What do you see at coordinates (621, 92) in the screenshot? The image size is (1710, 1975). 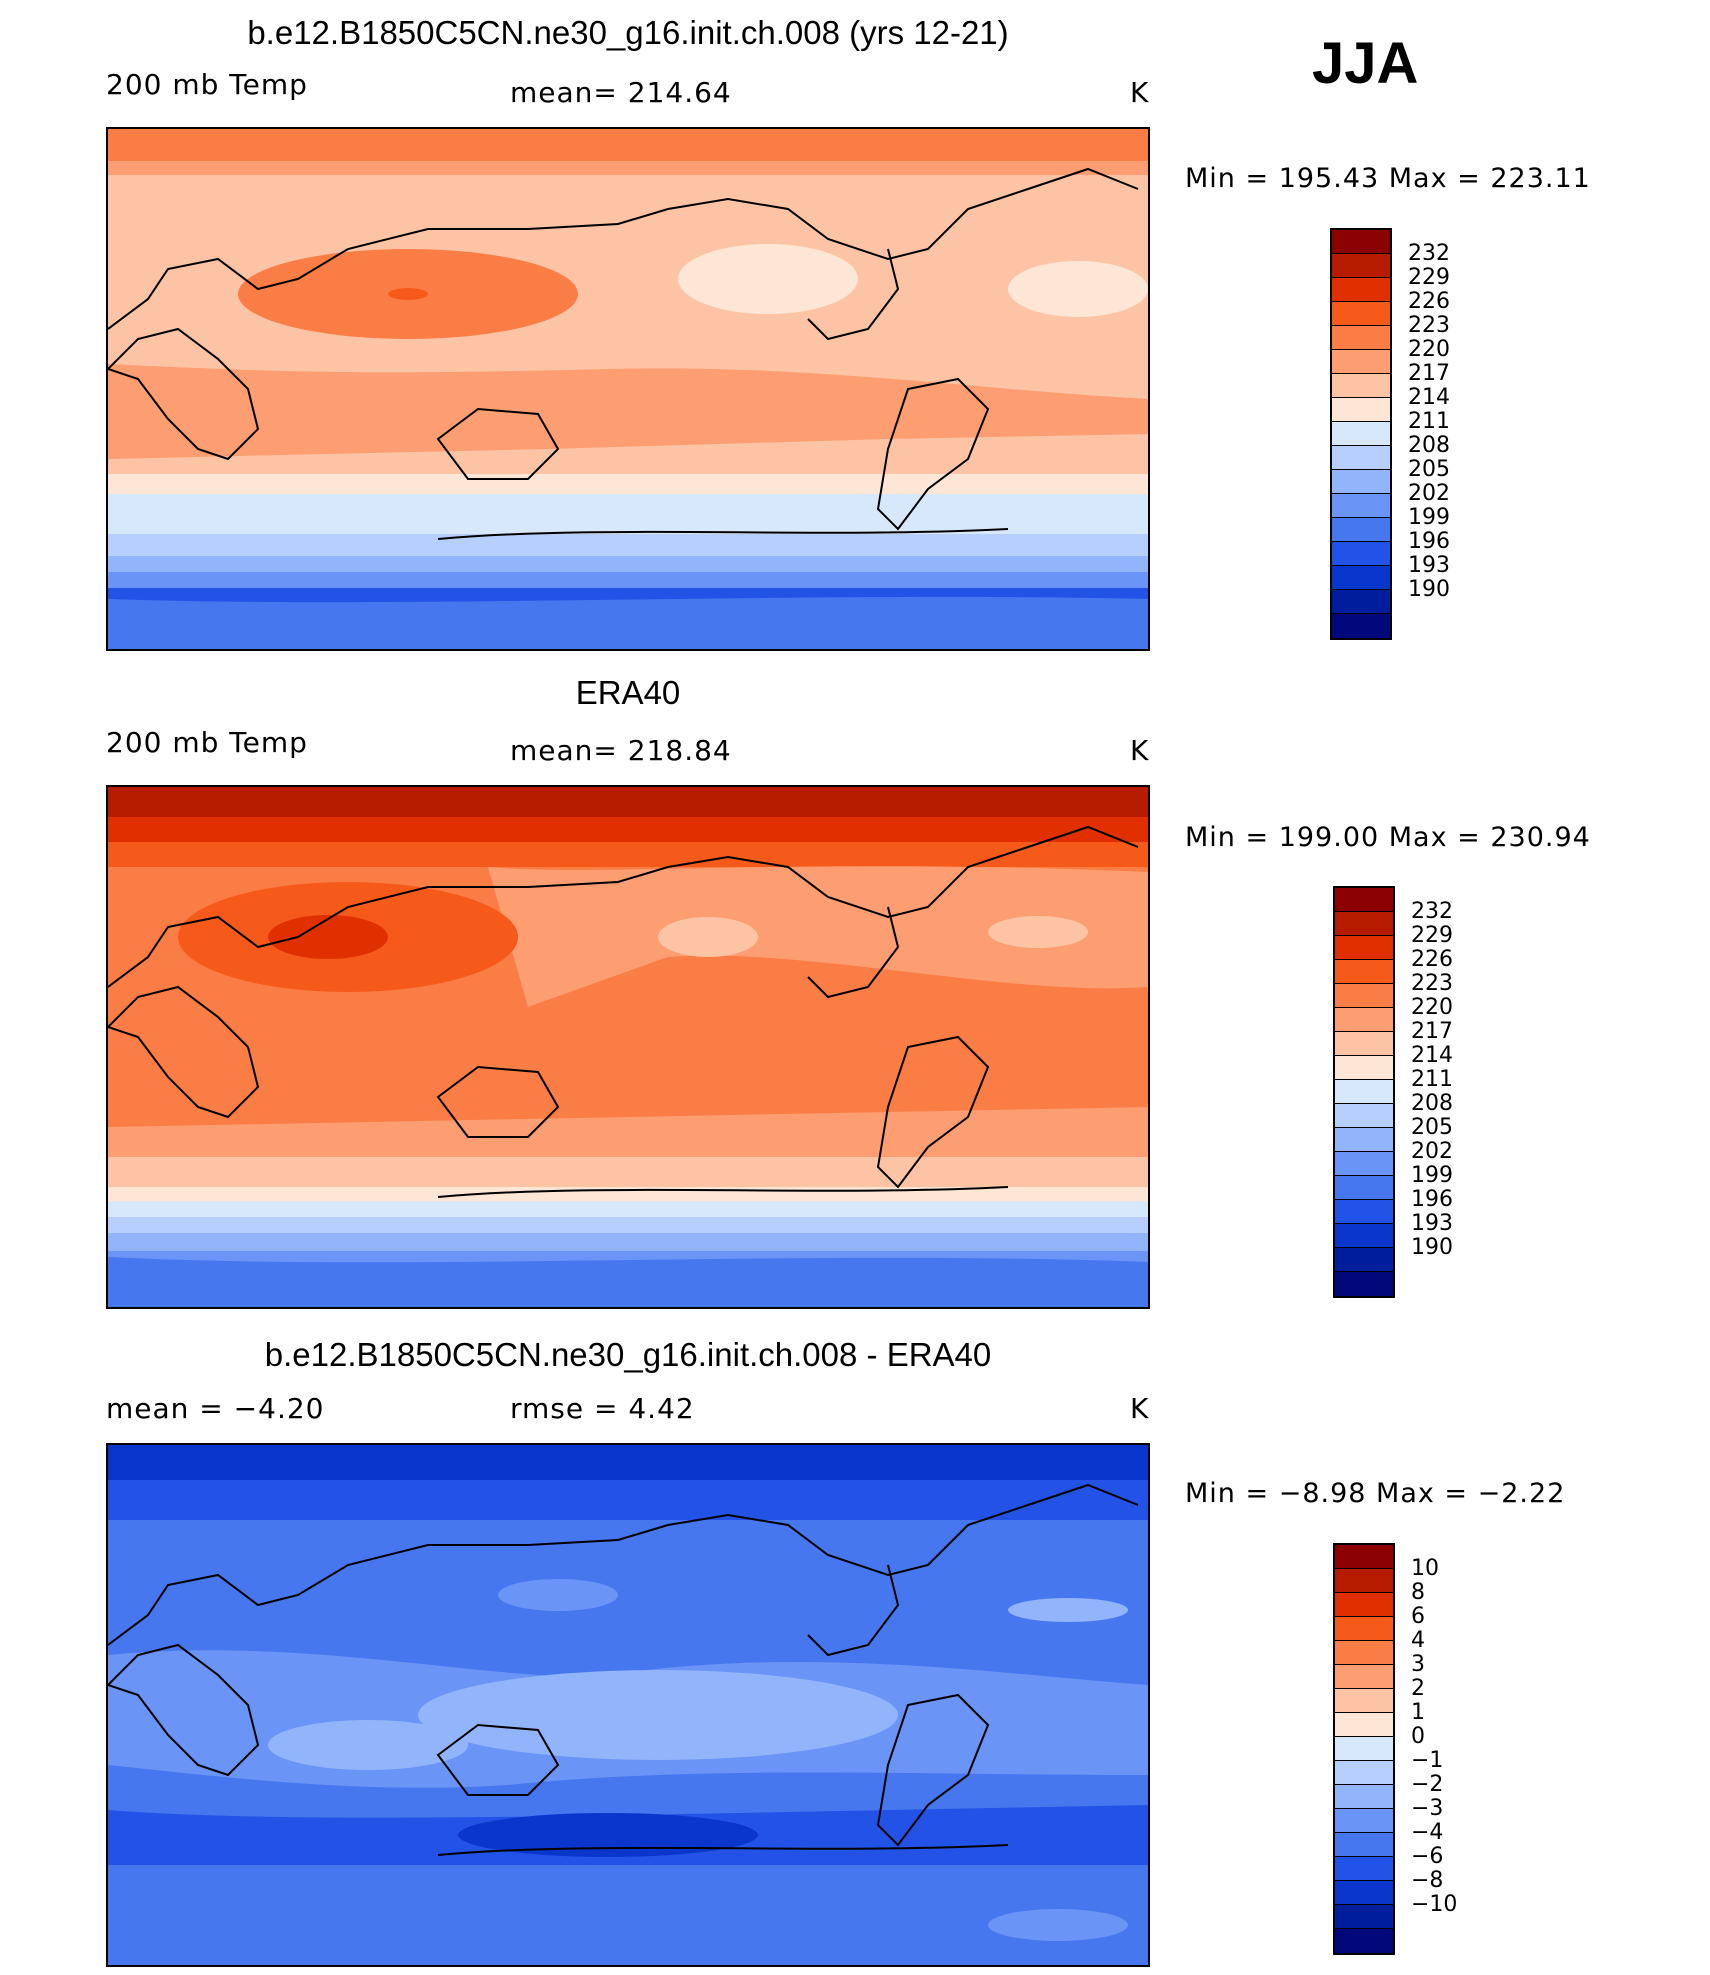 I see `panel-1-mean-label: mean= 214.64` at bounding box center [621, 92].